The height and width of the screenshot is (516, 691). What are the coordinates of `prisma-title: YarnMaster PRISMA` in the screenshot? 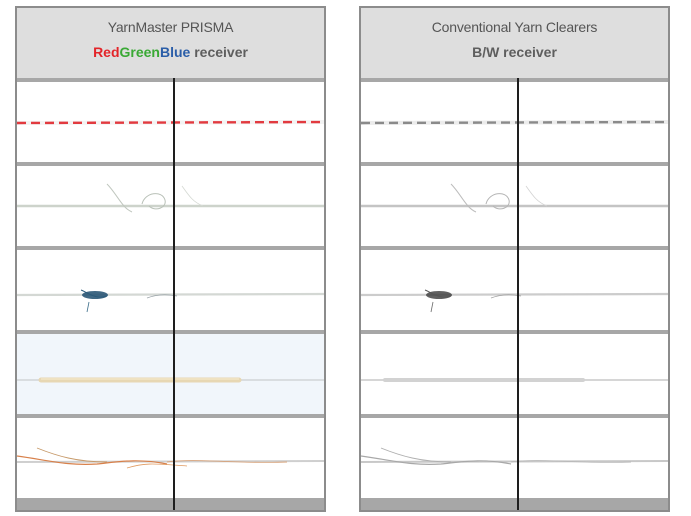 It's located at (170, 27).